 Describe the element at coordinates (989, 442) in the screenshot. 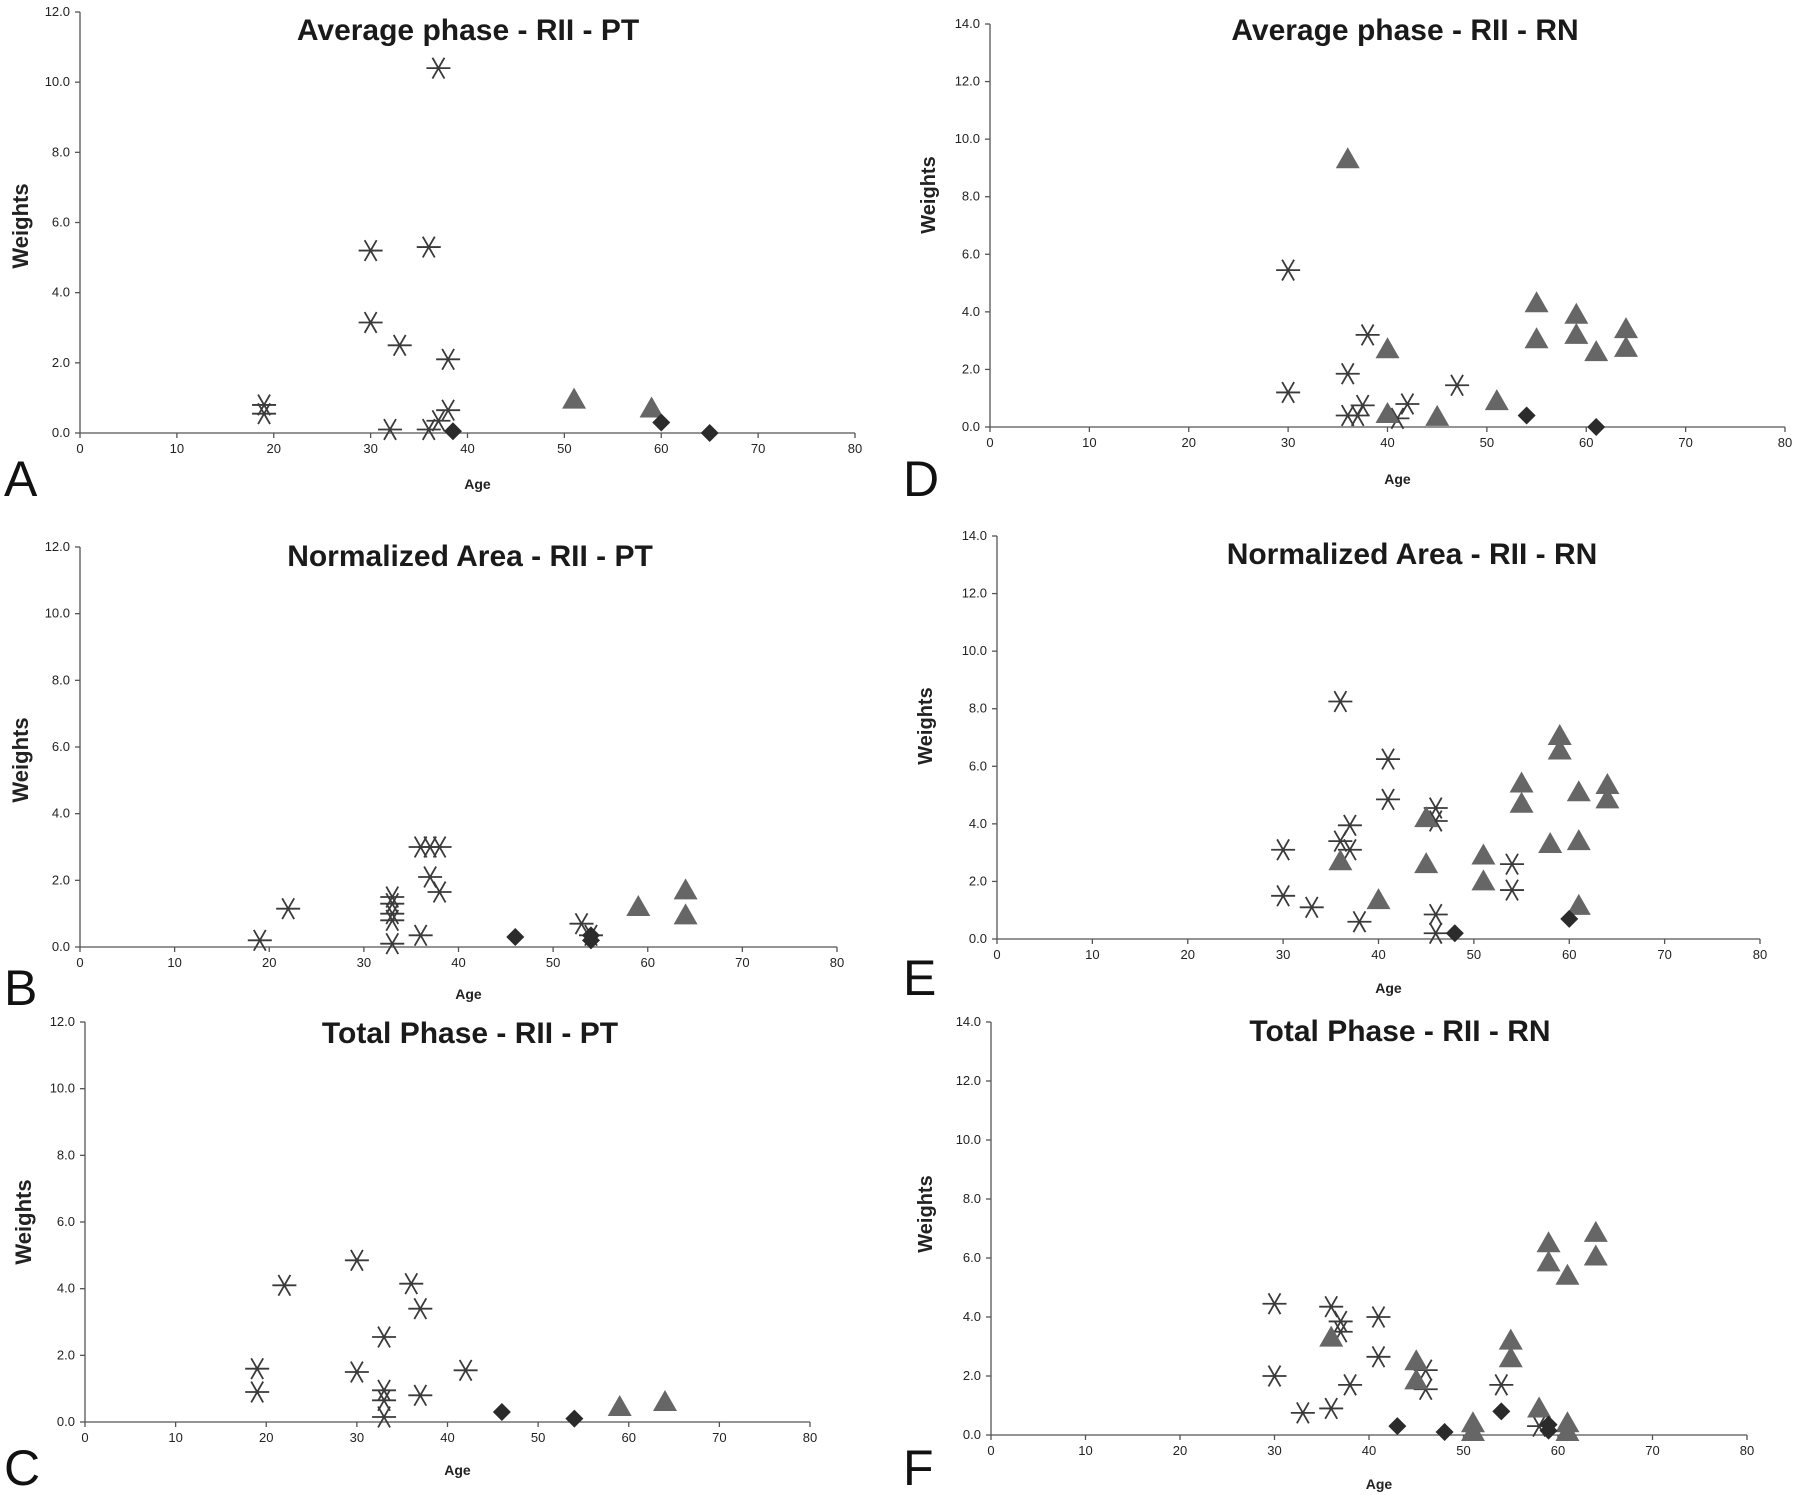

I see `x-tick-label: 0` at that location.